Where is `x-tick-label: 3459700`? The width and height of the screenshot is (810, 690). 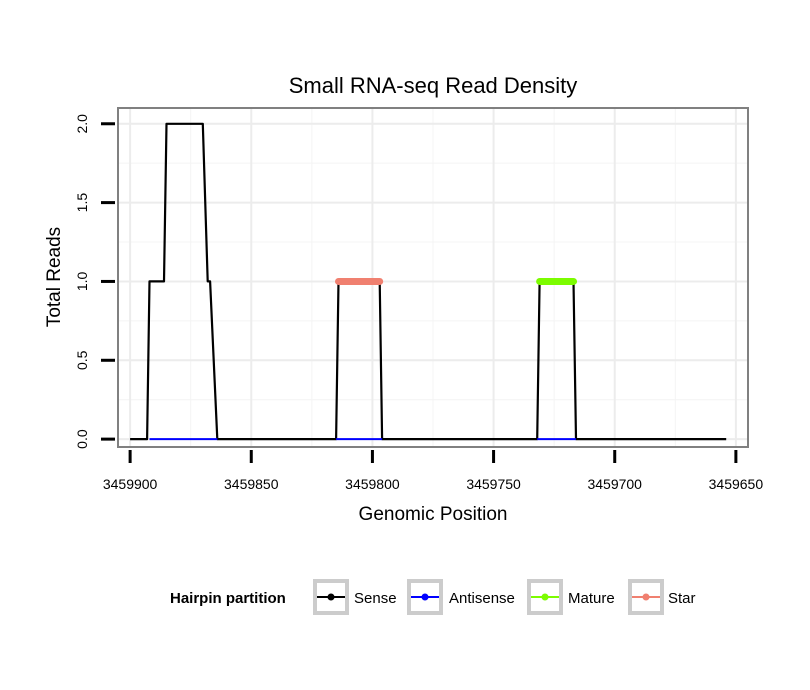
x-tick-label: 3459700 is located at coordinates (614, 484).